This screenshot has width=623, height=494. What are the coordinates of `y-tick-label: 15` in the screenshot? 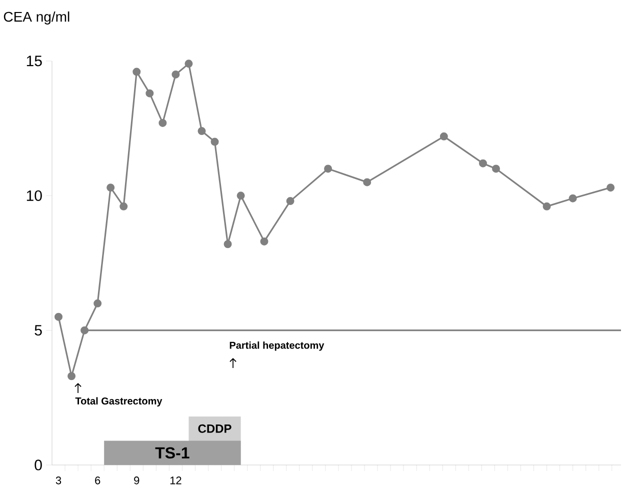 It's located at (34, 61).